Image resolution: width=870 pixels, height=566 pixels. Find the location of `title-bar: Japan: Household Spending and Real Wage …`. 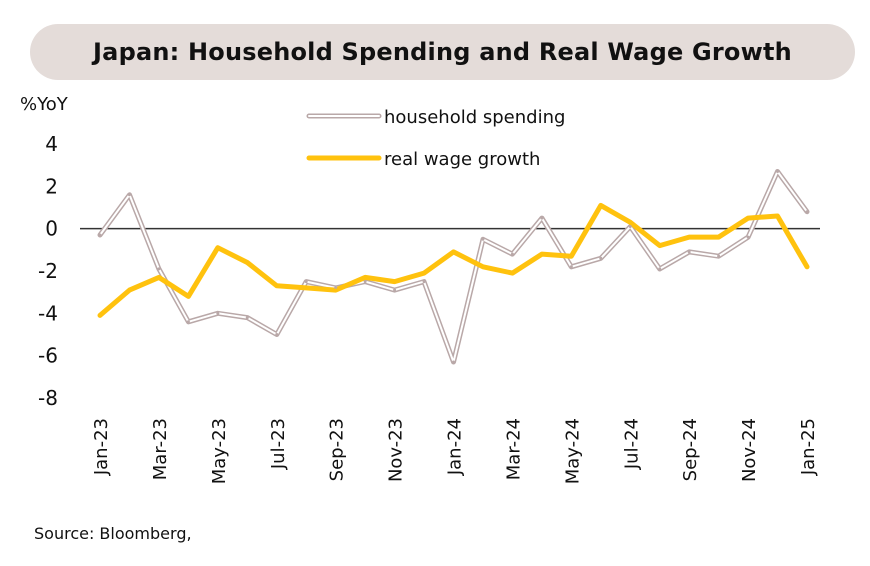

title-bar: Japan: Household Spending and Real Wage … is located at coordinates (442, 52).